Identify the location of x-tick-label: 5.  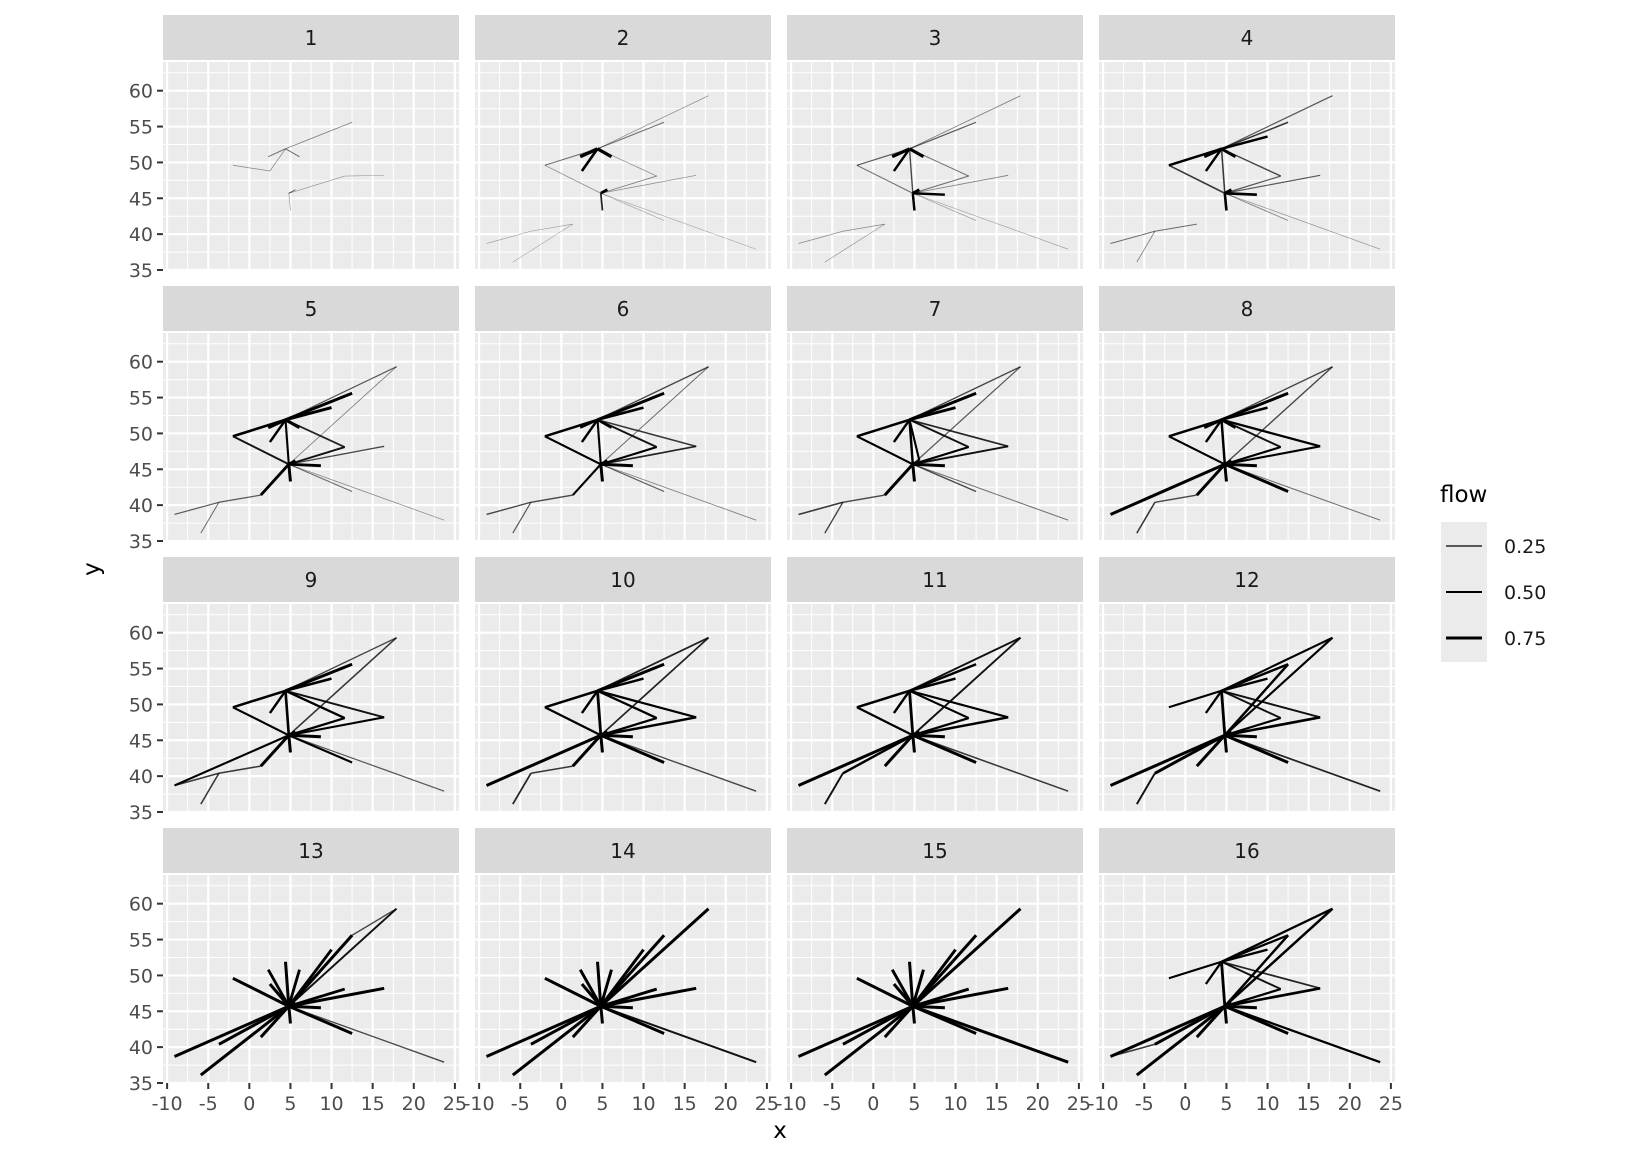
(1226, 1104).